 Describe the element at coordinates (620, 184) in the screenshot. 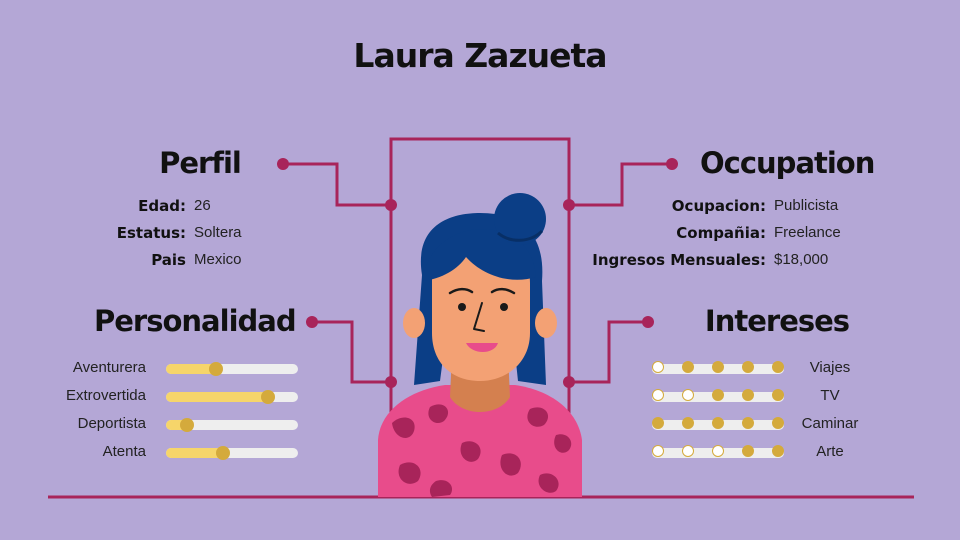

I see `occupation-connector` at that location.